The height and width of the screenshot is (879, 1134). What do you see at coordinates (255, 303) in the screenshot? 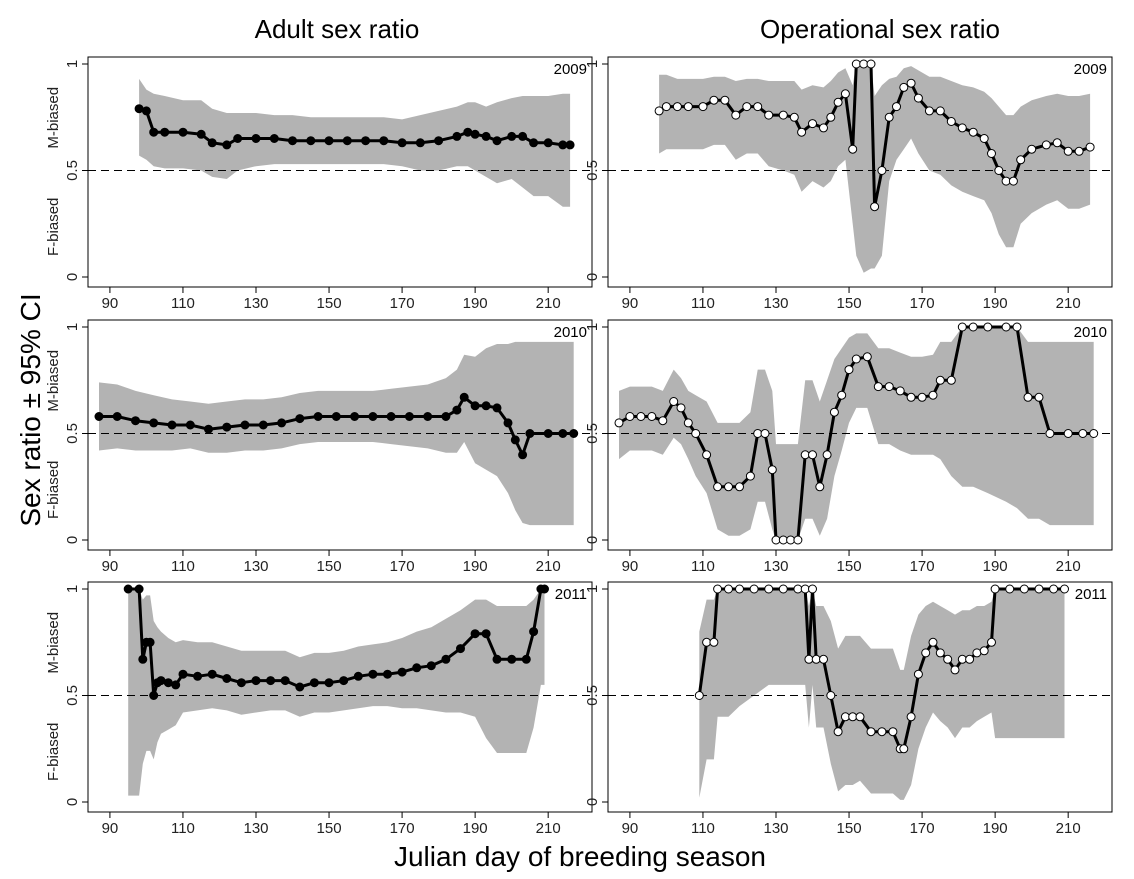
I see `x-tick-label: 130` at bounding box center [255, 303].